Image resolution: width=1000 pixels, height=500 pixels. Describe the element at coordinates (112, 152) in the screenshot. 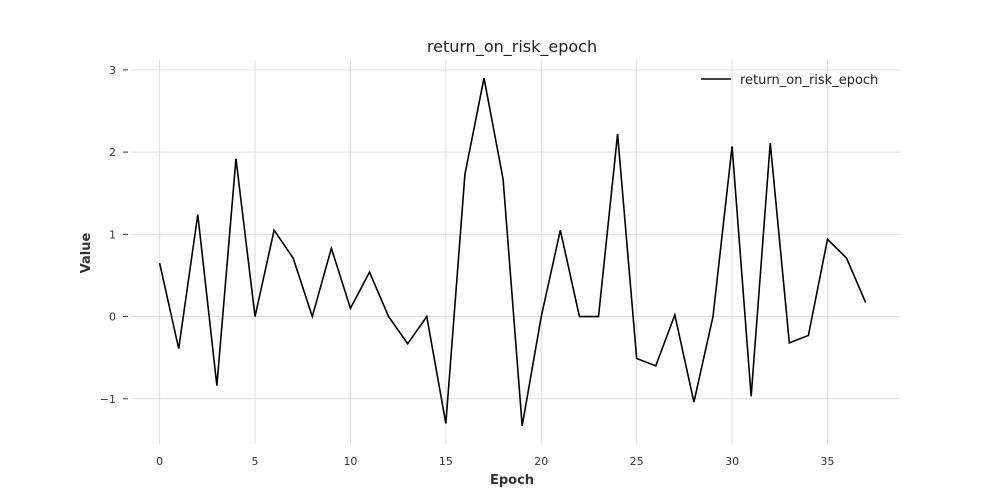

I see `y-tick-label: 2` at that location.